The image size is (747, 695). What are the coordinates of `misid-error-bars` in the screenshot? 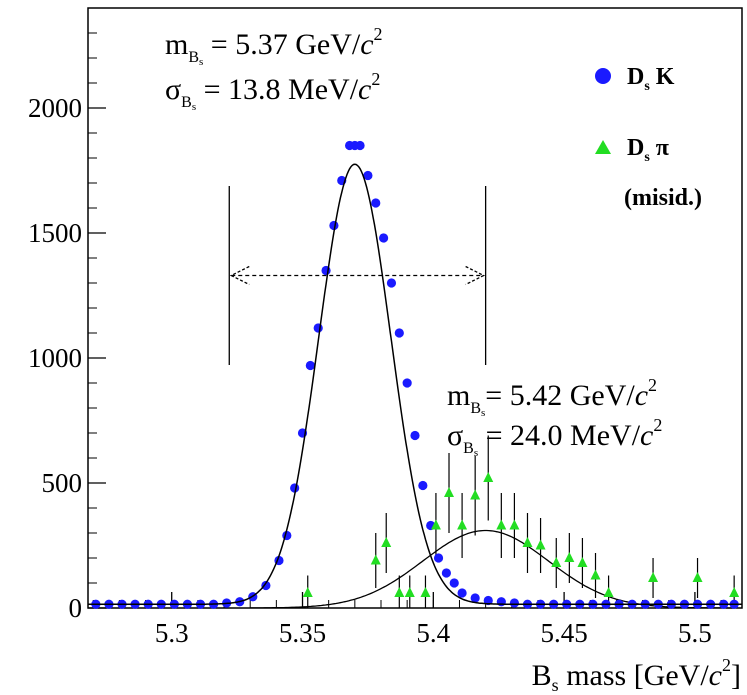 It's located at (521, 521).